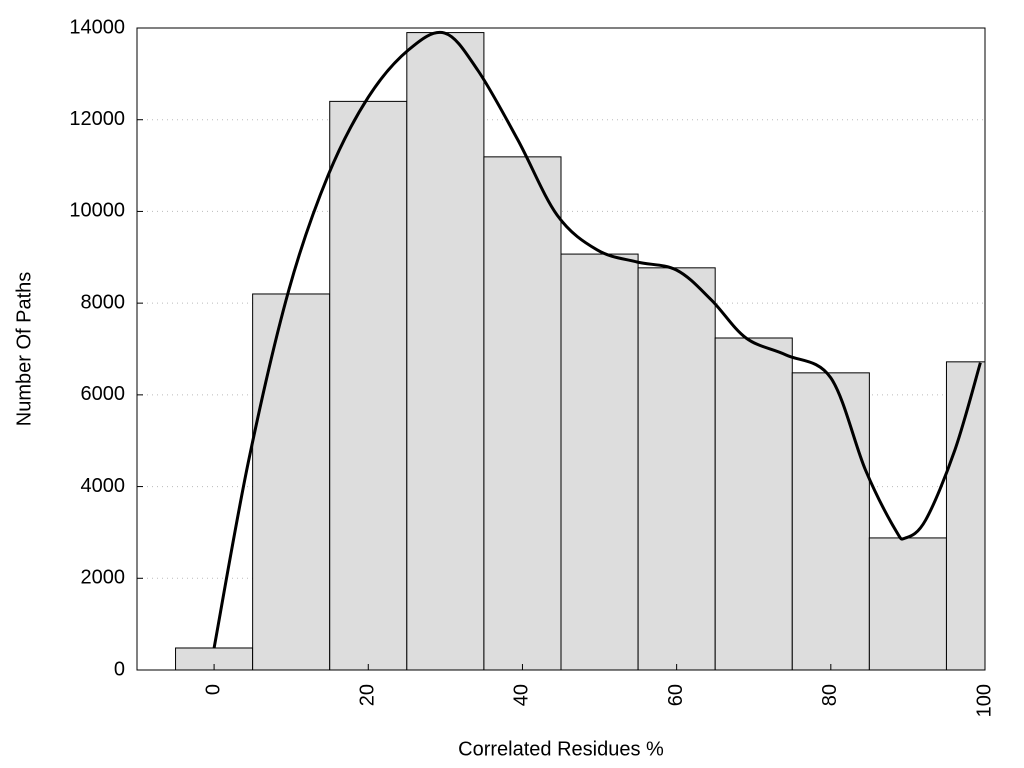 Image resolution: width=1024 pixels, height=768 pixels. What do you see at coordinates (119, 669) in the screenshot?
I see `y-tick-label: 0` at bounding box center [119, 669].